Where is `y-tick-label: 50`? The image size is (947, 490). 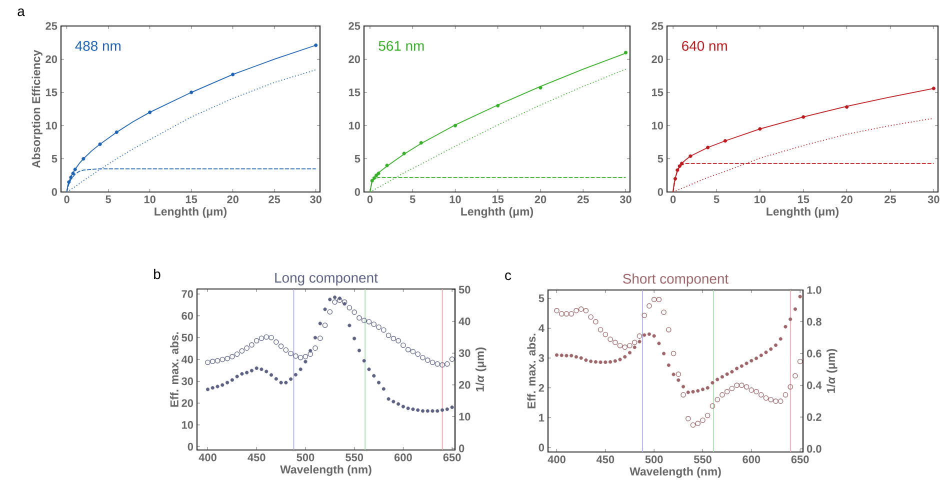
y-tick-label: 50 is located at coordinates (188, 338).